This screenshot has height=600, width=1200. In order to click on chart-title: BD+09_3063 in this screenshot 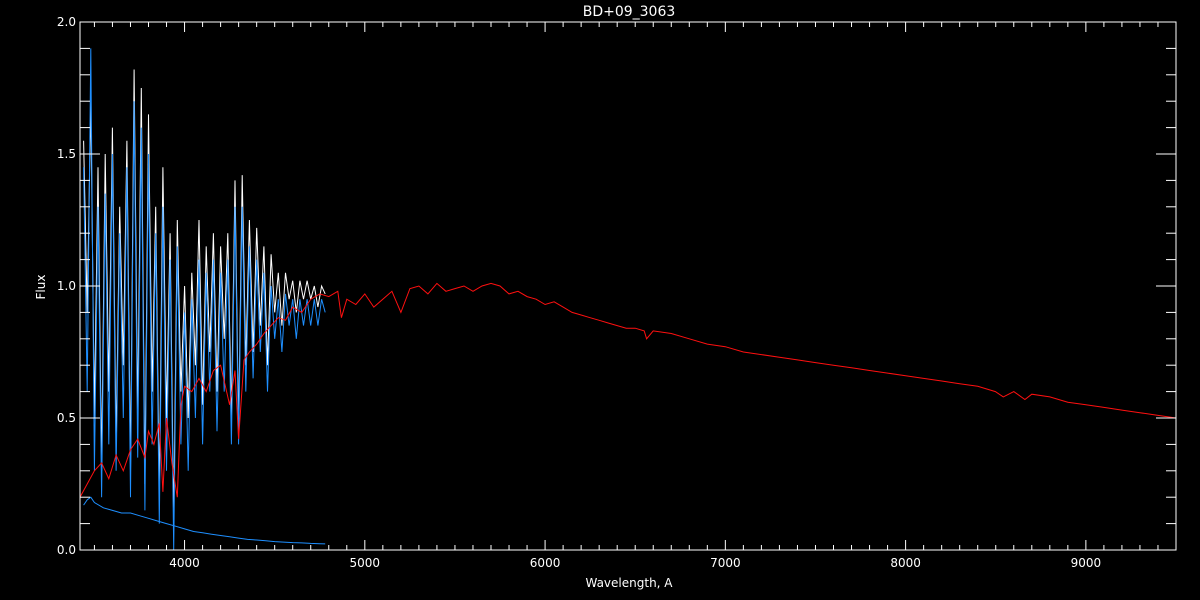, I will do `click(629, 12)`.